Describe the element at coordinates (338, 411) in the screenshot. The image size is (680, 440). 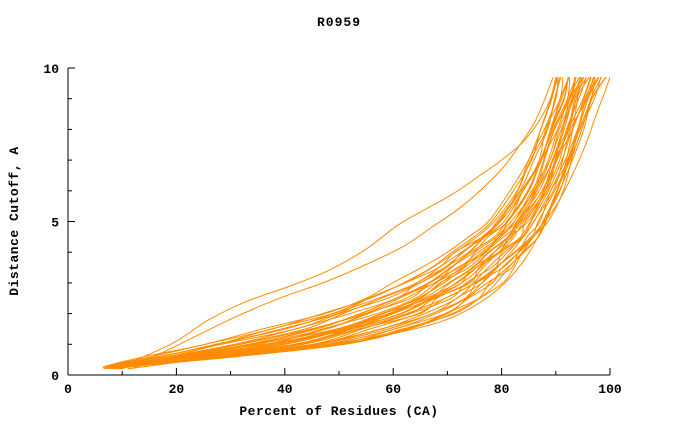
I see `x-axis-label: Percent of Residues (CA)` at that location.